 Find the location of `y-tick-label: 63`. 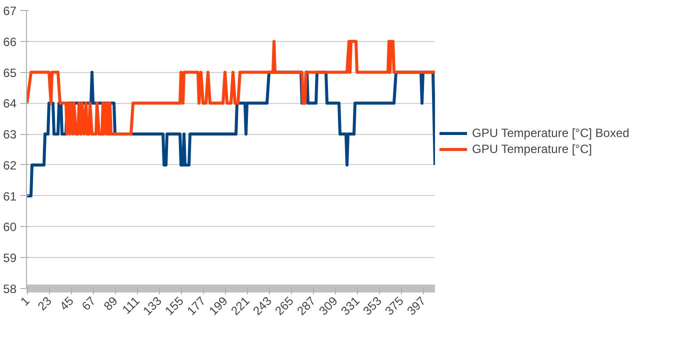

y-tick-label: 63 is located at coordinates (10, 135).